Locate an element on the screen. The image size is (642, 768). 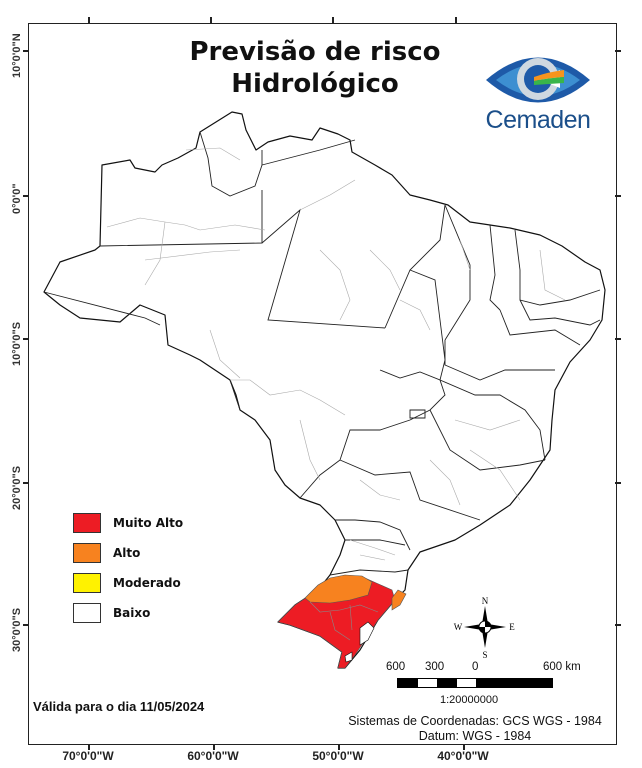
validity-date: Válida para o dia 11/05/2024 is located at coordinates (119, 706).